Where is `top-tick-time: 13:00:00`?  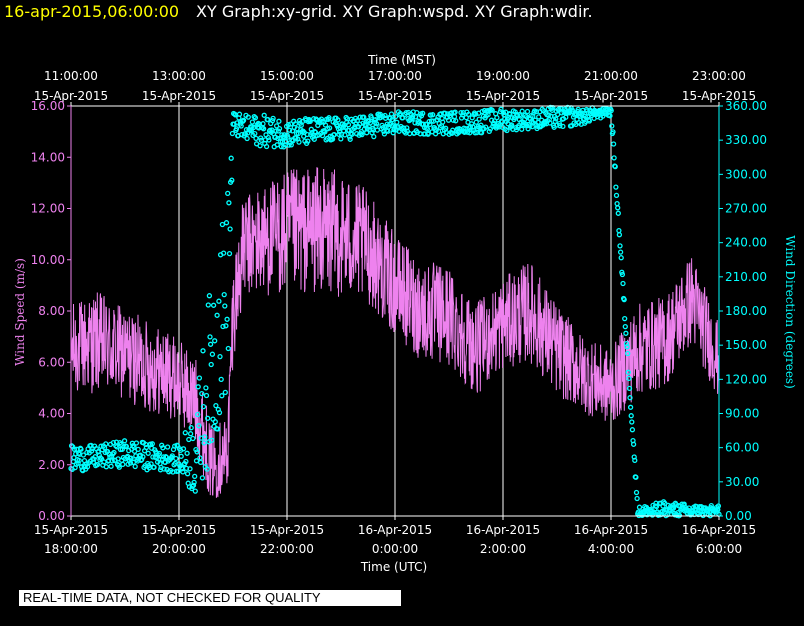 top-tick-time: 13:00:00 is located at coordinates (179, 76).